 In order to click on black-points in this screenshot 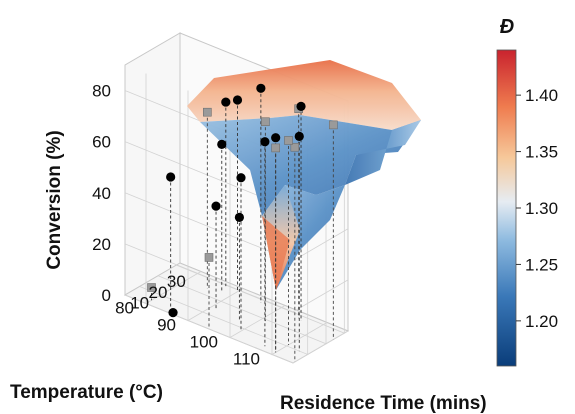, I will do `click(236, 200)`.